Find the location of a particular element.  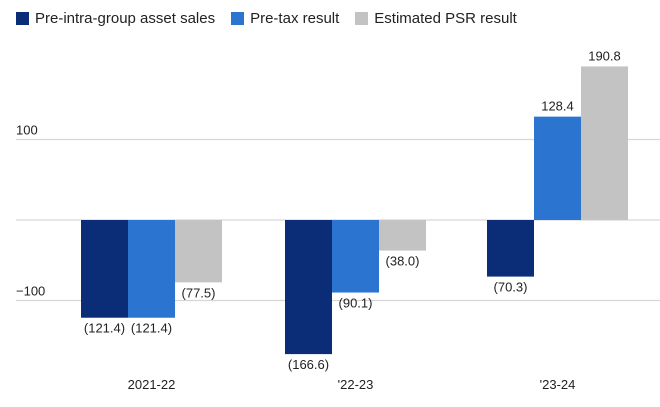

legend-label: Pre-intra-group asset sales is located at coordinates (125, 18).